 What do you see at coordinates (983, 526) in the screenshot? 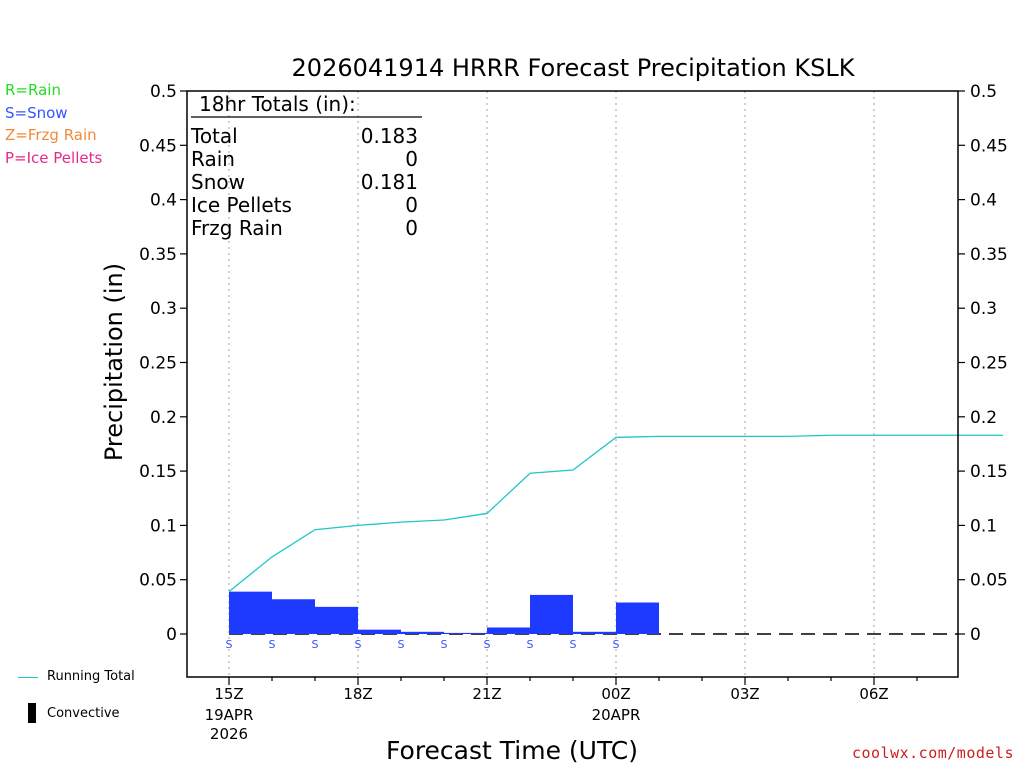
I see `y-tick-label-right: 0.1` at bounding box center [983, 526].